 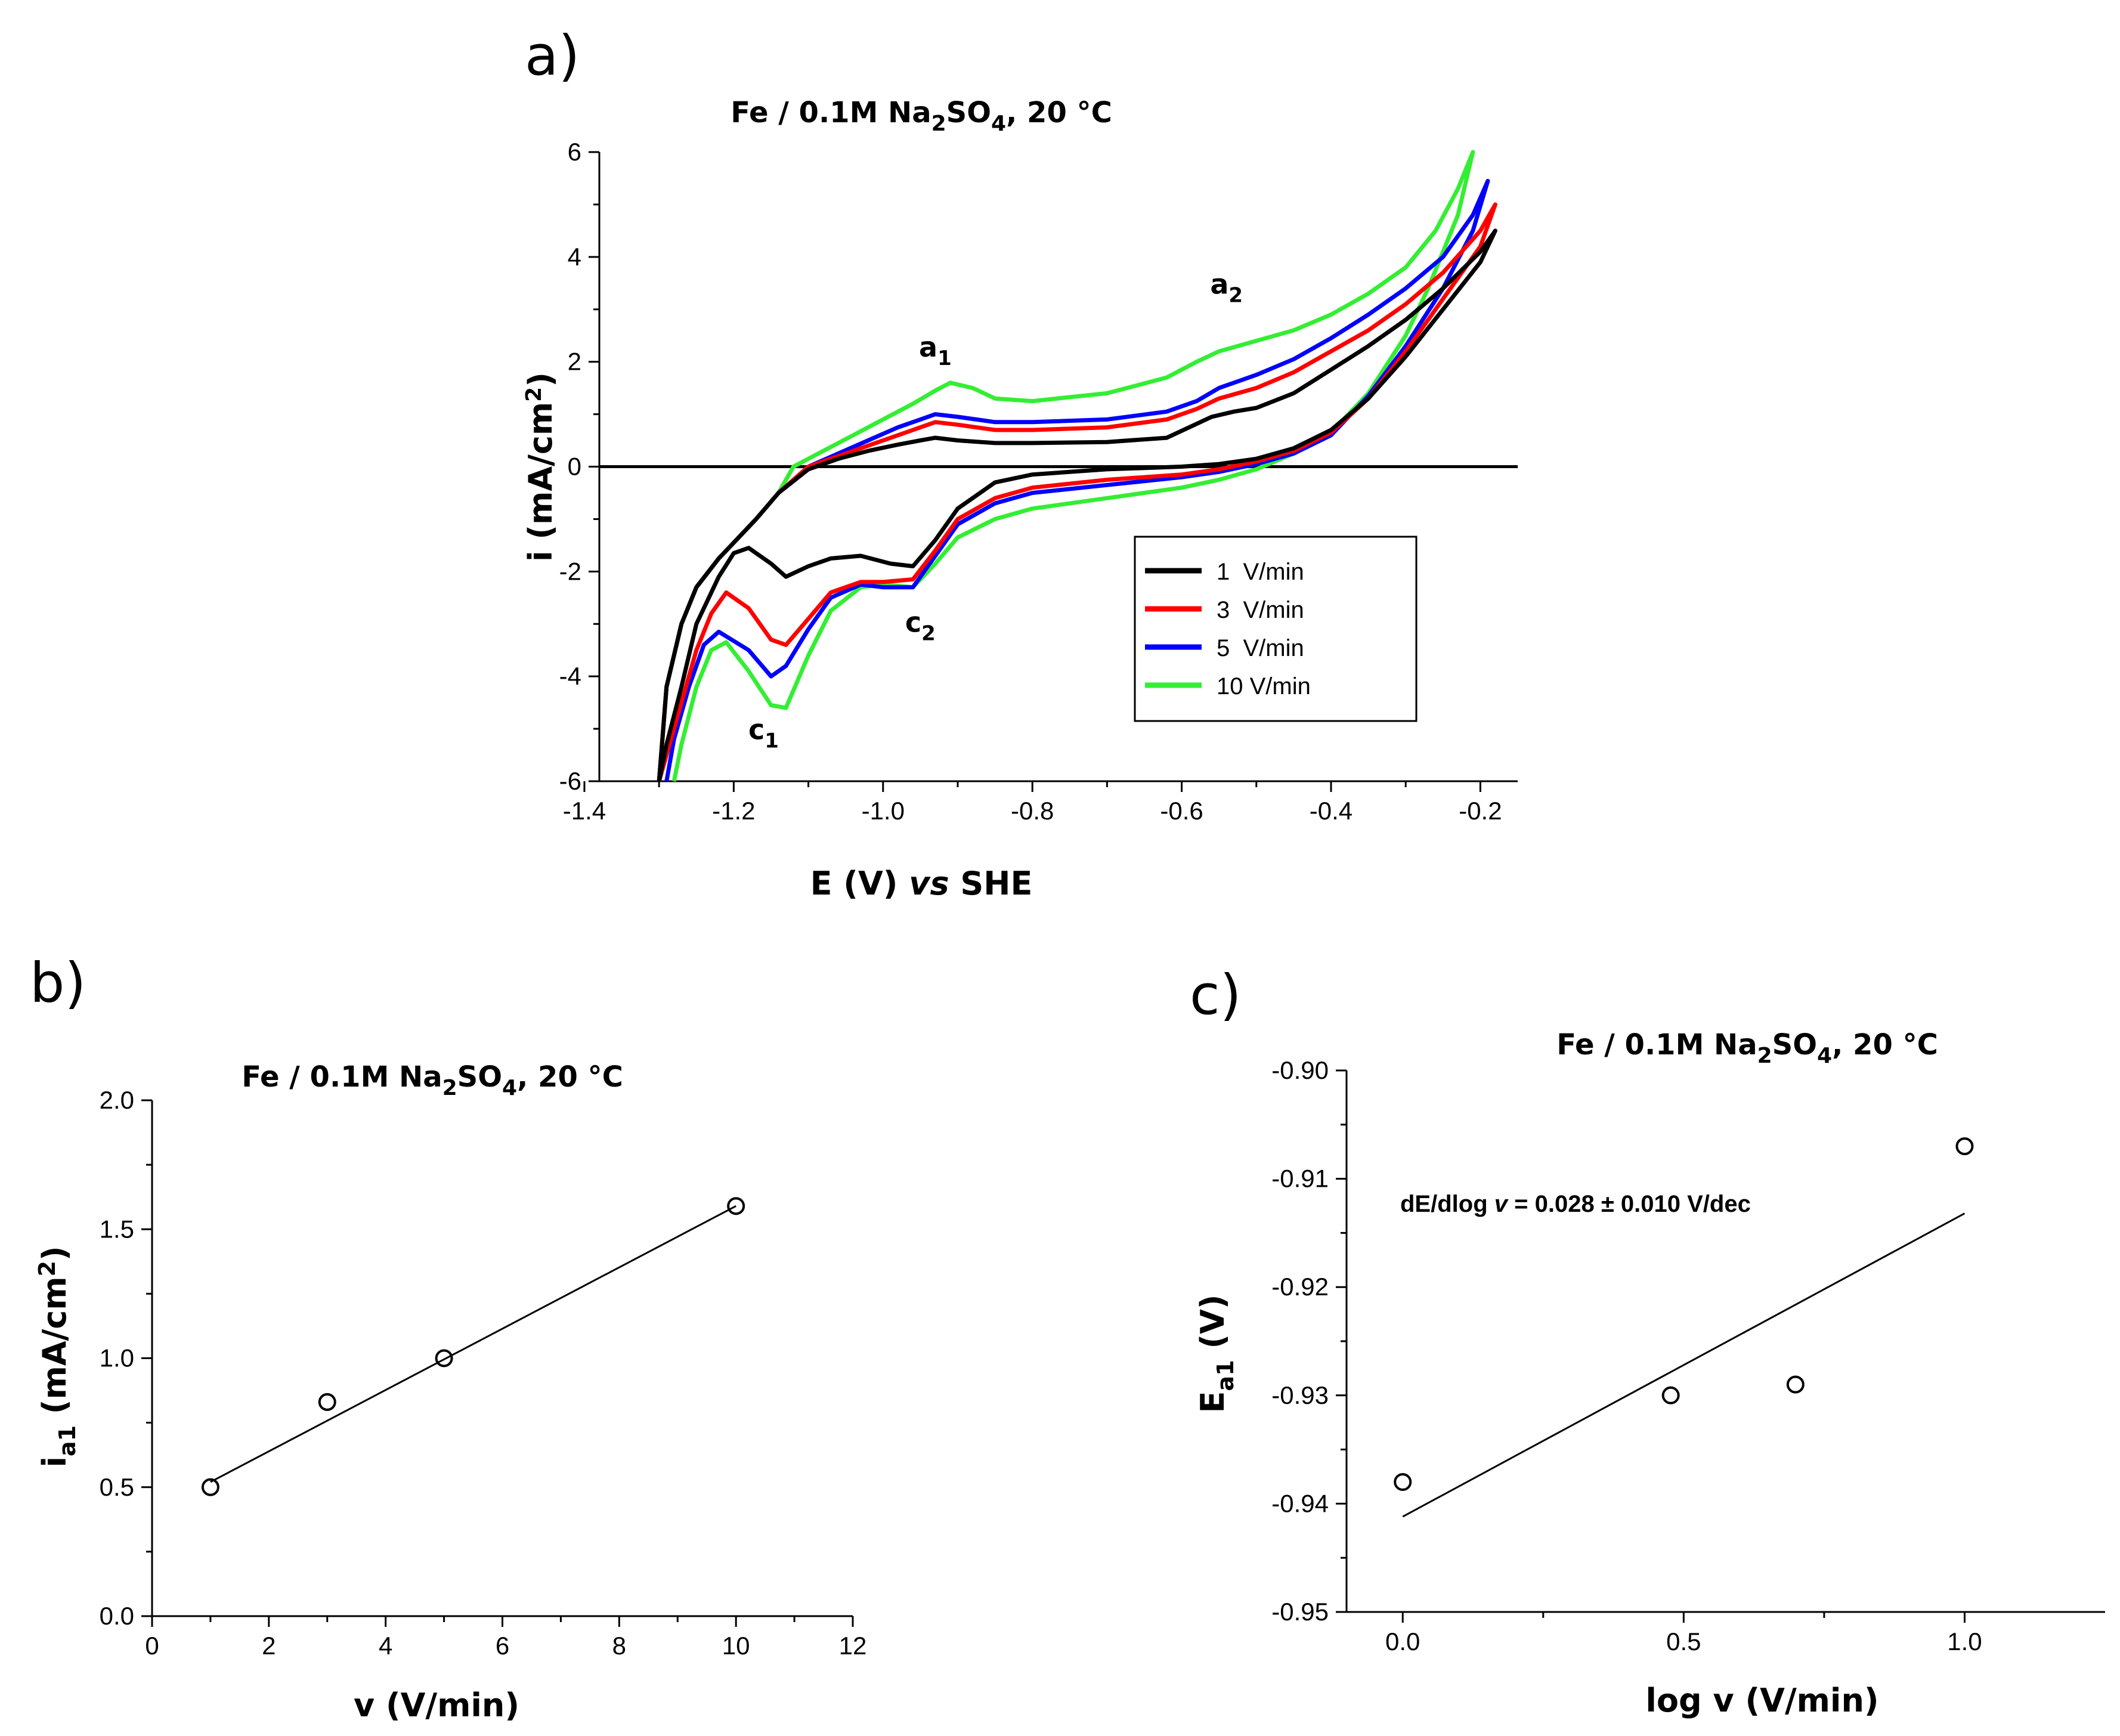 What do you see at coordinates (1331, 811) in the screenshot?
I see `x-tick-label: -0.4` at bounding box center [1331, 811].